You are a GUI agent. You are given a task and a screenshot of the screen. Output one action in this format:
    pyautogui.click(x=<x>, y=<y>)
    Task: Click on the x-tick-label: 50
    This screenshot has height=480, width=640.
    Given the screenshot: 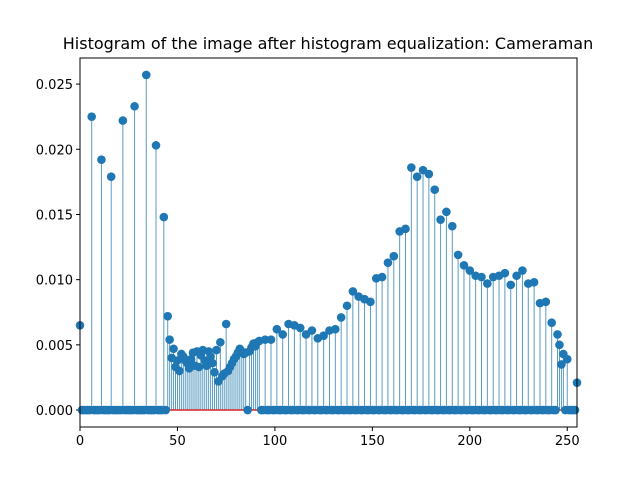 What is the action you would take?
    pyautogui.click(x=177, y=441)
    